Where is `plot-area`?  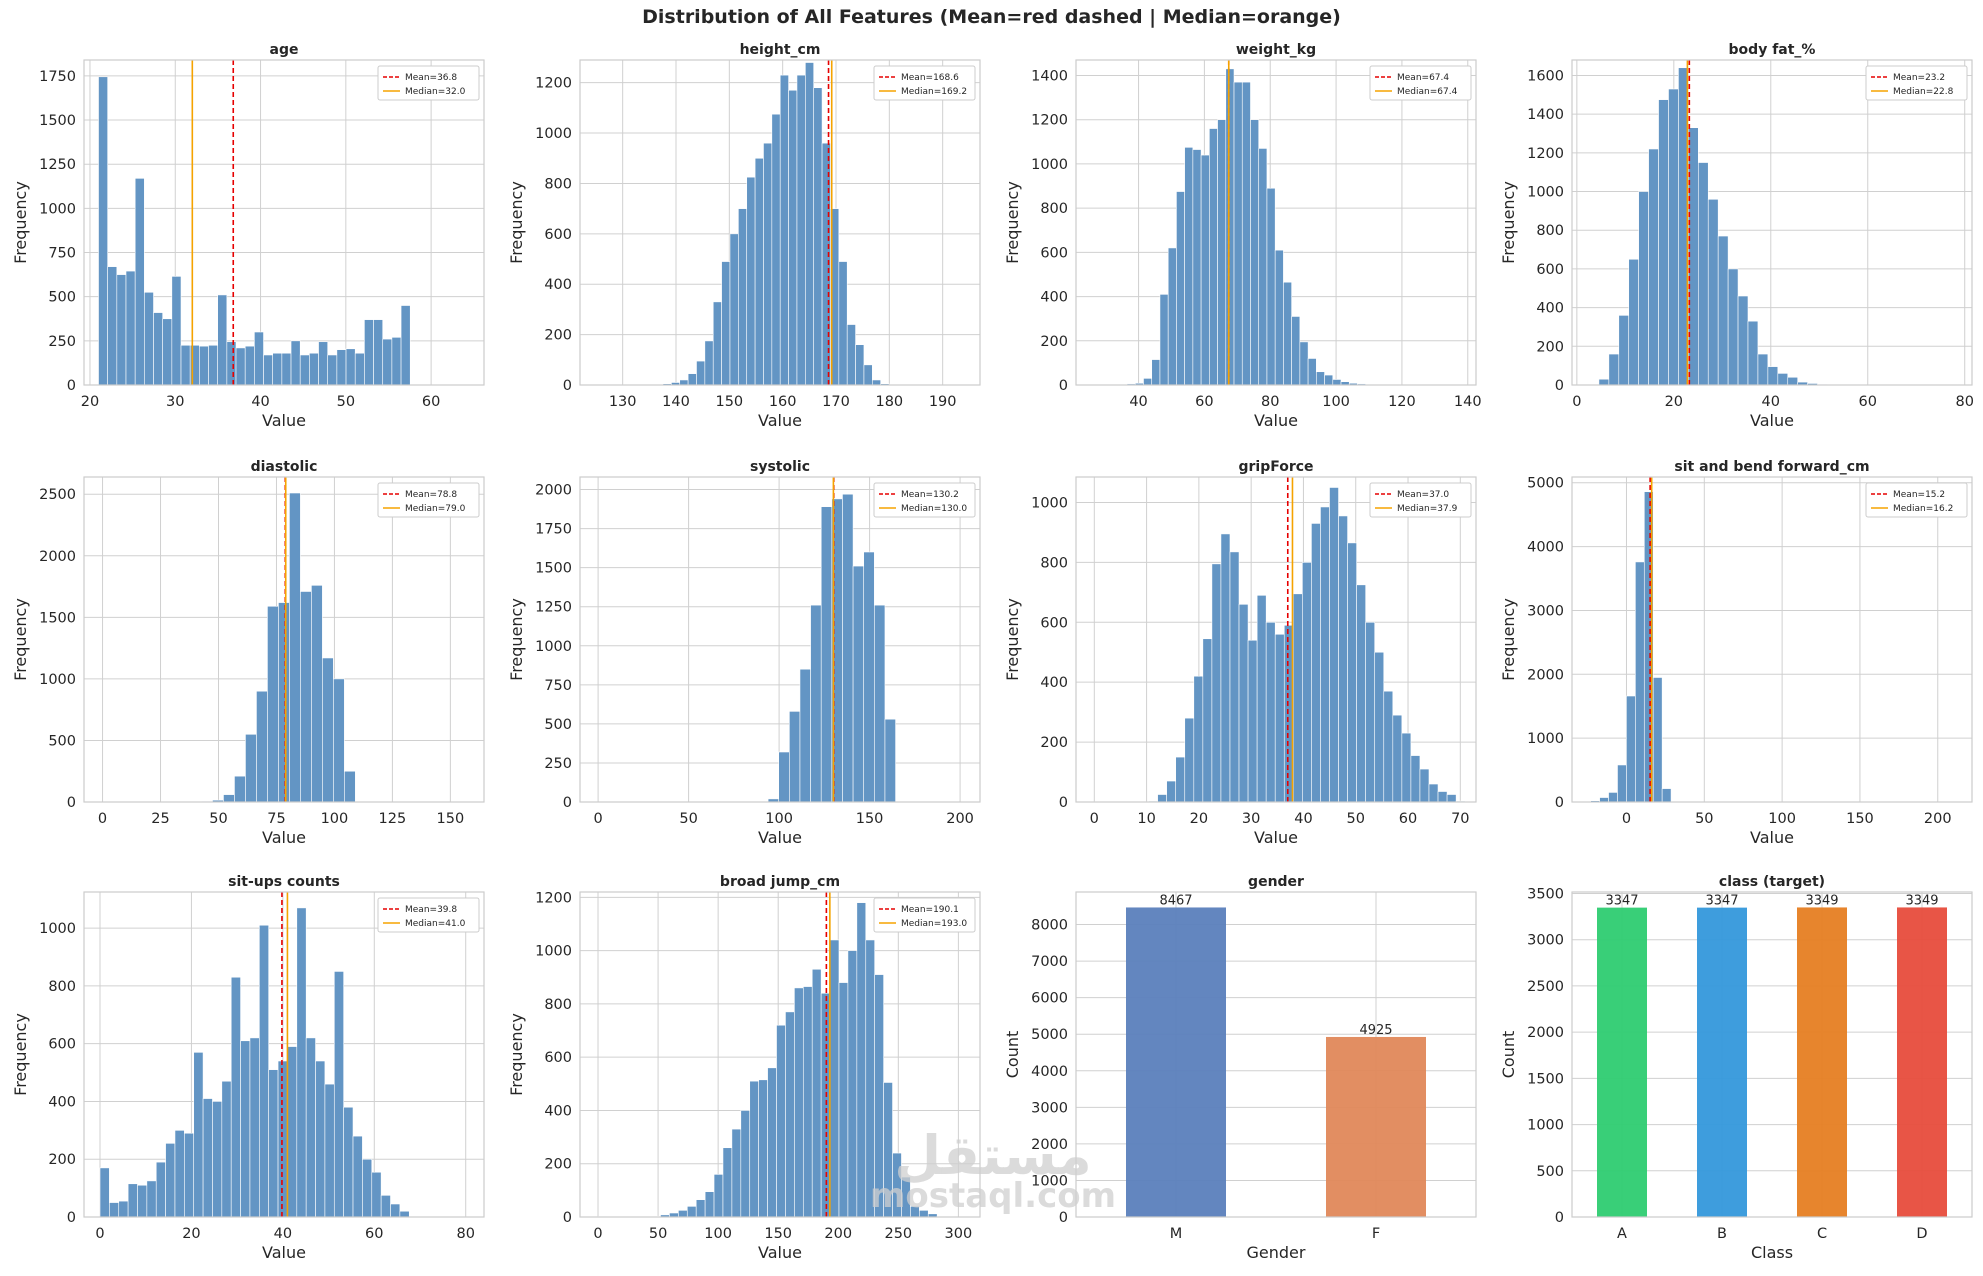 plot-area is located at coordinates (780, 639).